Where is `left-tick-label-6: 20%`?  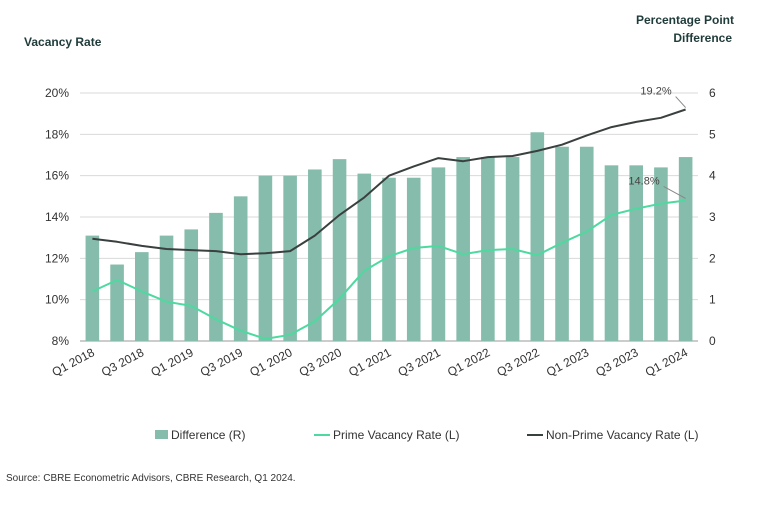 left-tick-label-6: 20% is located at coordinates (57, 93).